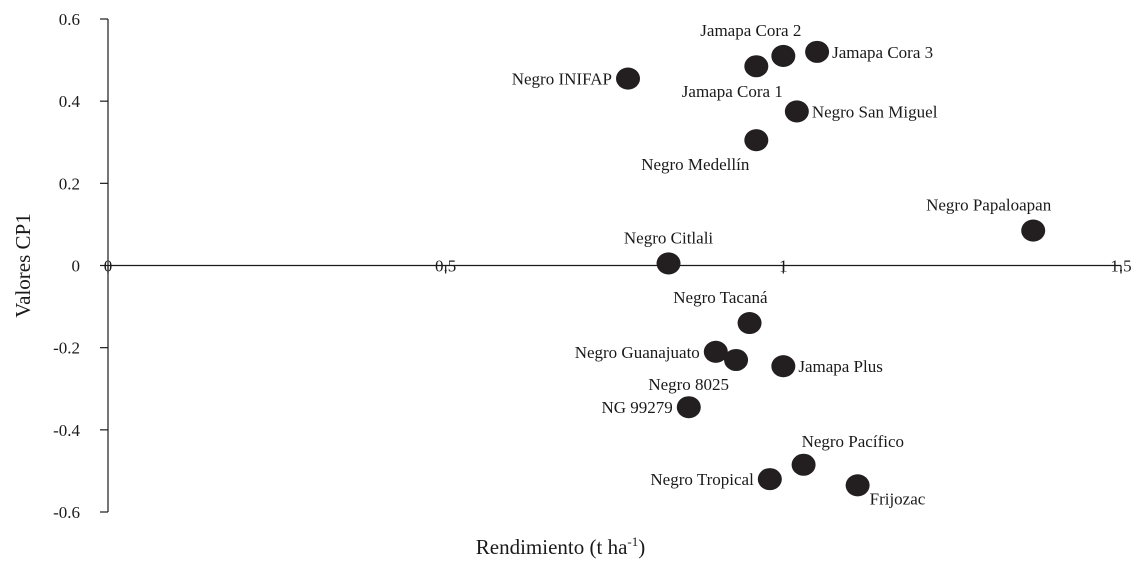 The image size is (1141, 562). I want to click on y-axis-ticks: 0.6 0.4 0.2 0 -0.2 -0.4 -0.6, so click(80, 266).